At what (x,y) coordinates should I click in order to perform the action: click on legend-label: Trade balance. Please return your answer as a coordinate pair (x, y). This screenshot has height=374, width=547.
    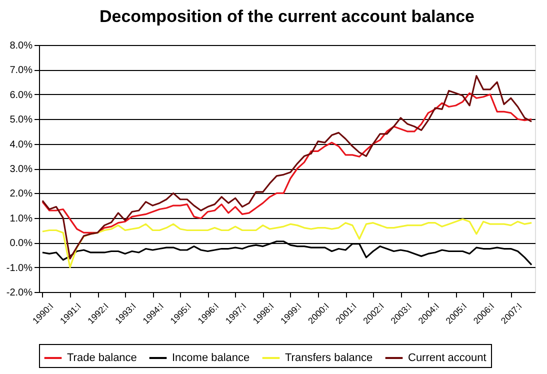
    Looking at the image, I should click on (102, 358).